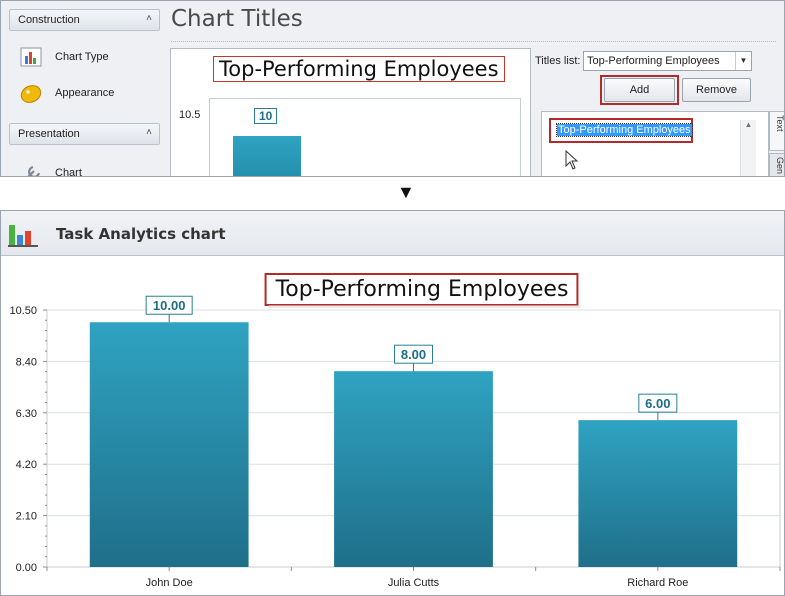 Image resolution: width=785 pixels, height=596 pixels. I want to click on titles-list-label: Titles list:, so click(558, 61).